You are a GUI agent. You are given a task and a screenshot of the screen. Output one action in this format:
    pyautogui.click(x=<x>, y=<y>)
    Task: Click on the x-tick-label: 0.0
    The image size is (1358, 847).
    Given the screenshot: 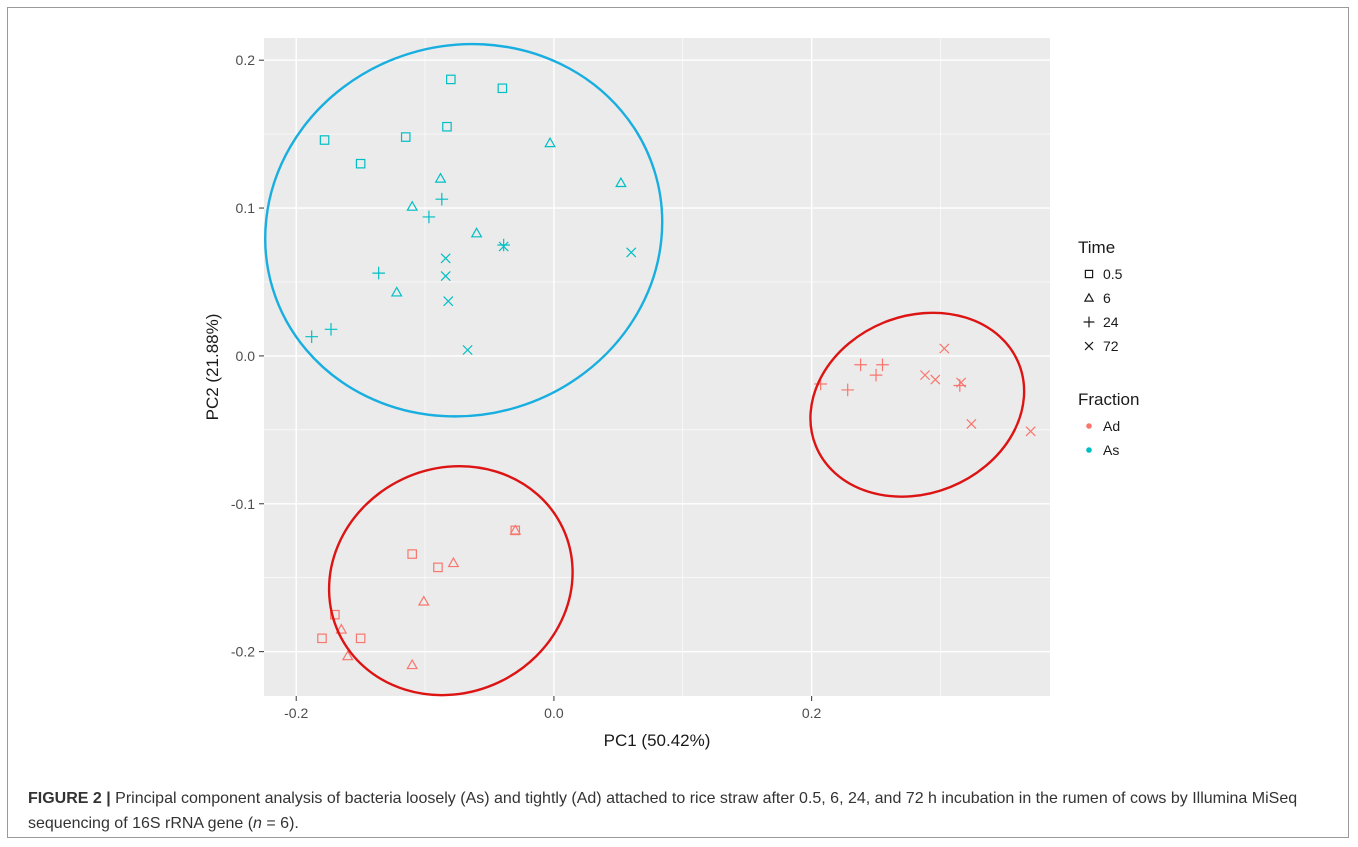 What is the action you would take?
    pyautogui.click(x=554, y=713)
    